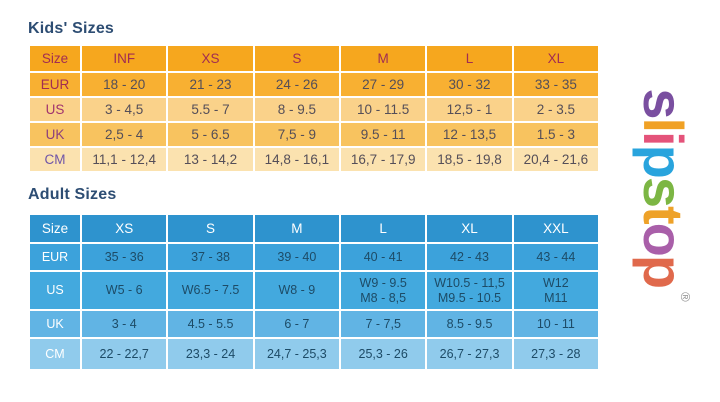  I want to click on registered-trademark-icon: ®, so click(685, 297).